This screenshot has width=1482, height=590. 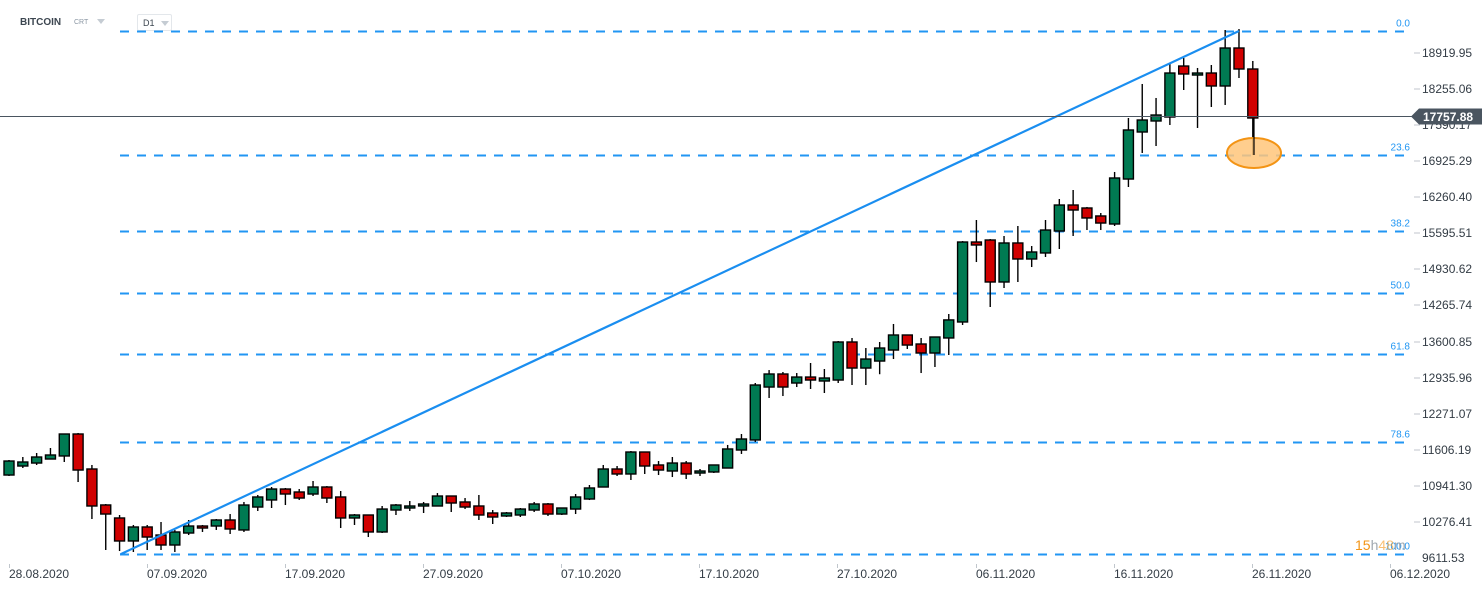 I want to click on y-axis-tick: 12271.07, so click(x=1443, y=414).